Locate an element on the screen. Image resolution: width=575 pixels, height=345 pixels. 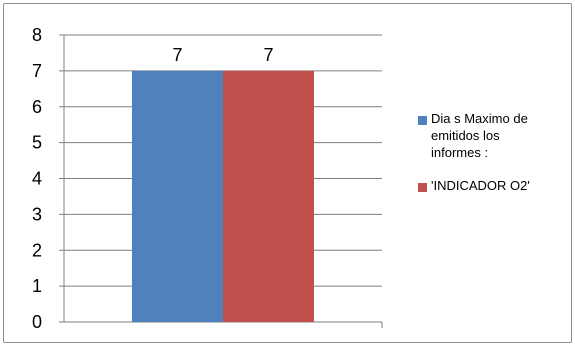
y-tick-label-3: 3 is located at coordinates (37, 214).